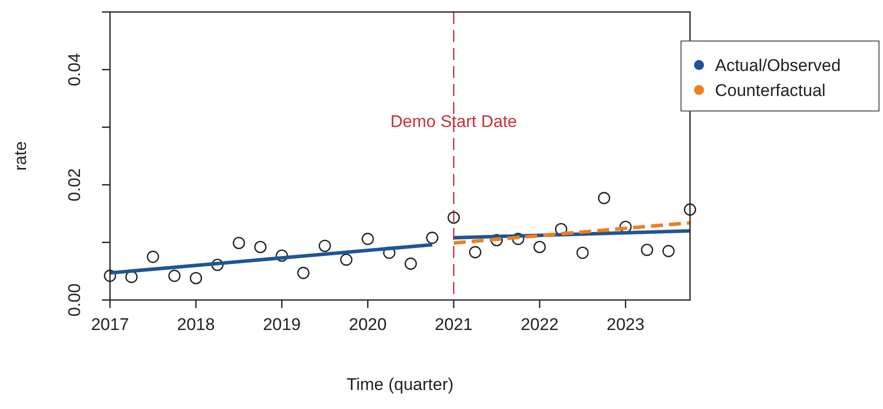 This screenshot has height=409, width=883. What do you see at coordinates (453, 324) in the screenshot?
I see `x-tick-label: 2021` at bounding box center [453, 324].